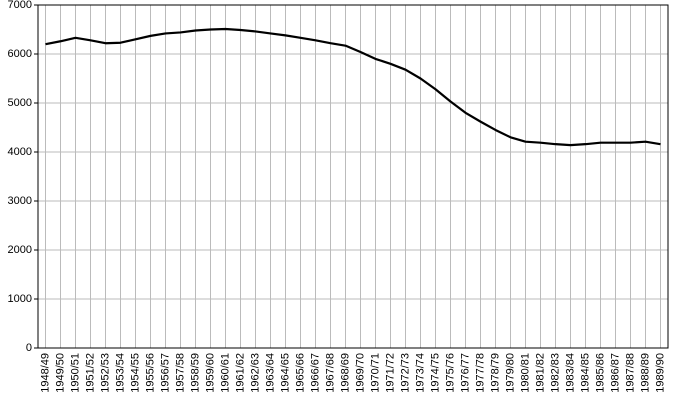 The height and width of the screenshot is (407, 673). Describe the element at coordinates (375, 373) in the screenshot. I see `x-tick-label: 1970/71` at that location.